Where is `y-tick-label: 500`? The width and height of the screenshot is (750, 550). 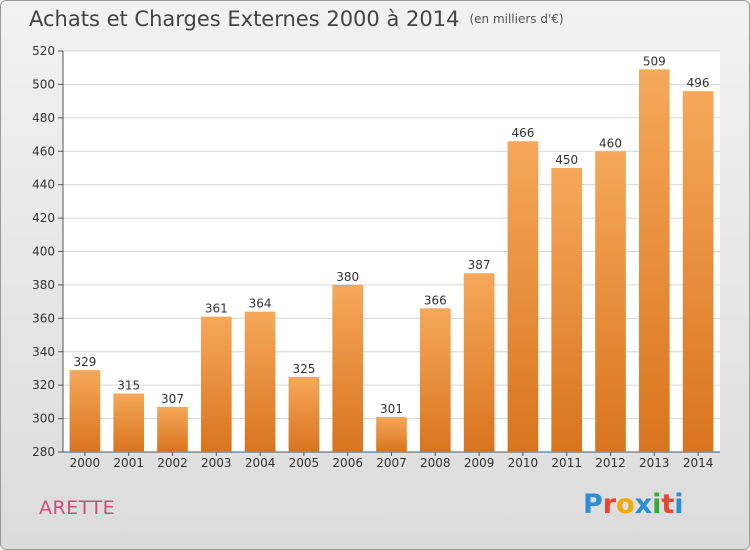 y-tick-label: 500 is located at coordinates (43, 84).